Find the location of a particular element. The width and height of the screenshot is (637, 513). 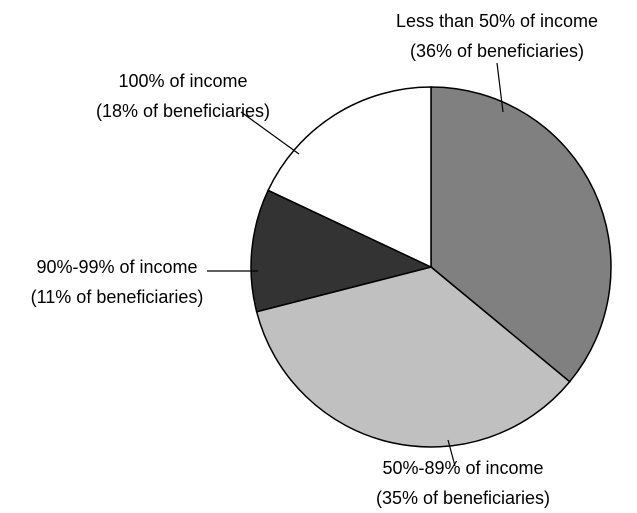

slice-detail-1: (36% of beneficiaries) is located at coordinates (497, 51).